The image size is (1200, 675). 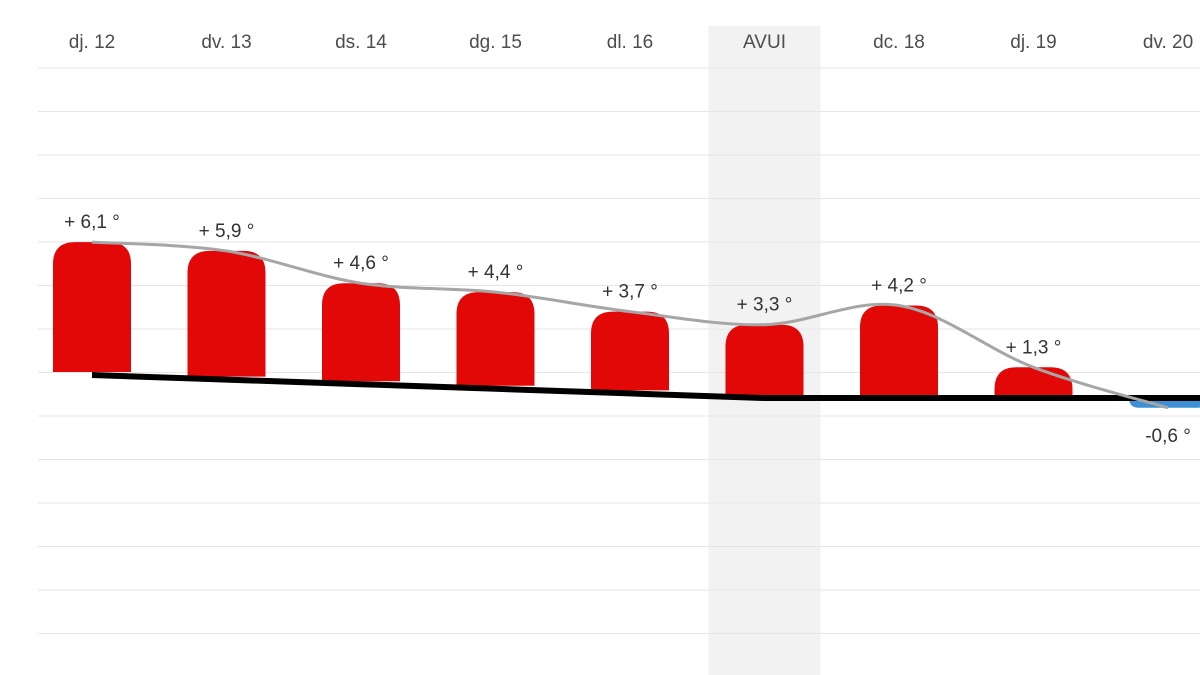 What do you see at coordinates (630, 42) in the screenshot?
I see `day-label: dl. 16` at bounding box center [630, 42].